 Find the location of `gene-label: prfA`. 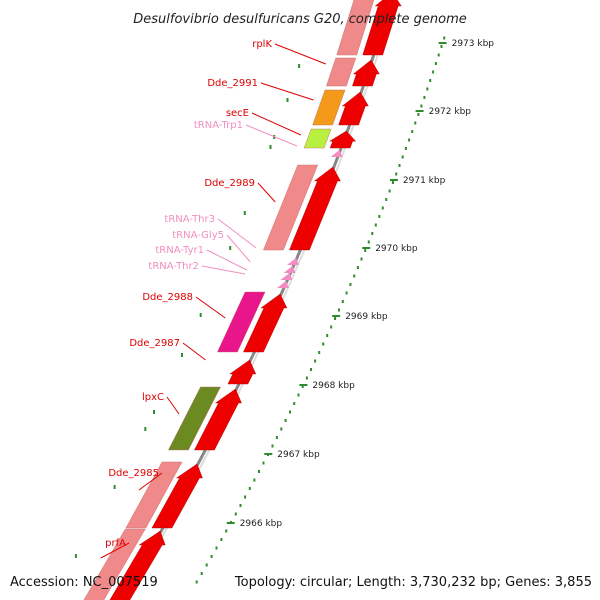

gene-label: prfA is located at coordinates (115, 543).